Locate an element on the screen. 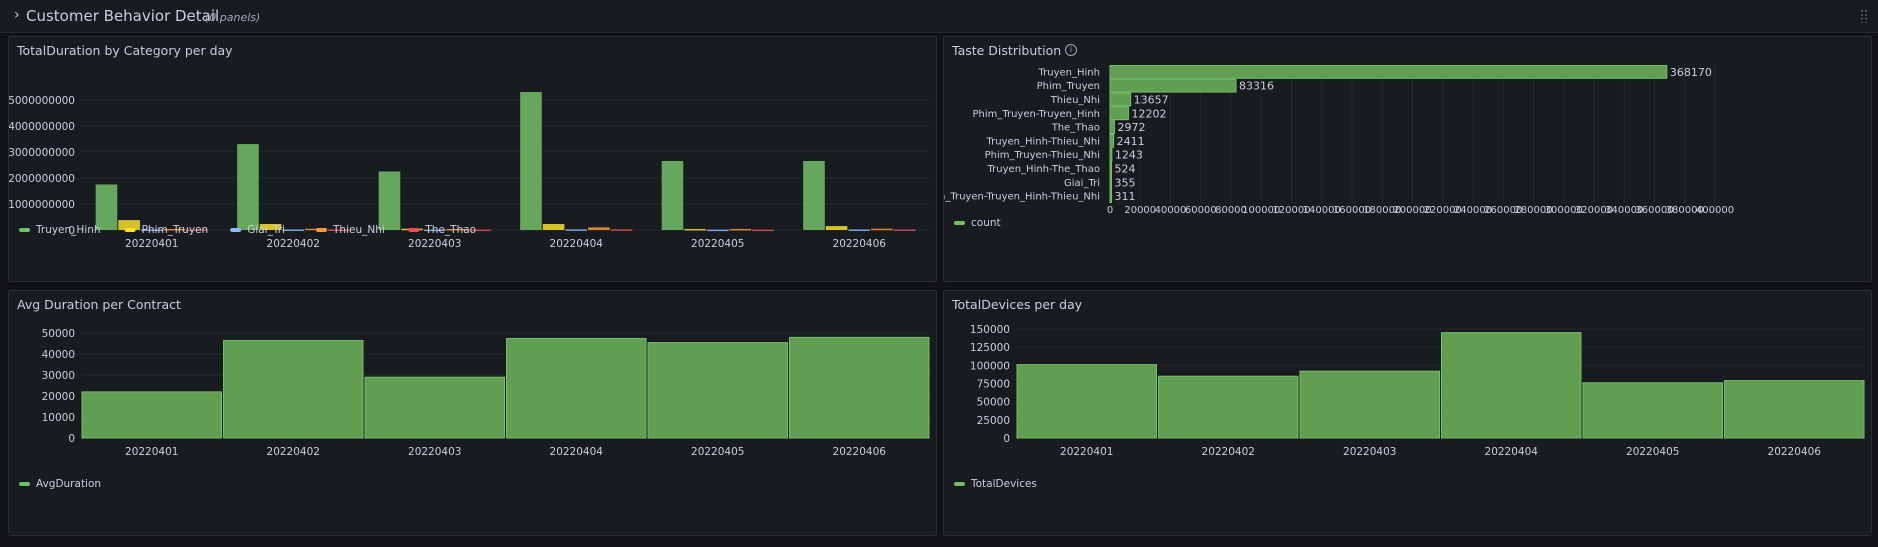 Image resolution: width=1878 pixels, height=547 pixels. data-label: 83316 is located at coordinates (1256, 86).